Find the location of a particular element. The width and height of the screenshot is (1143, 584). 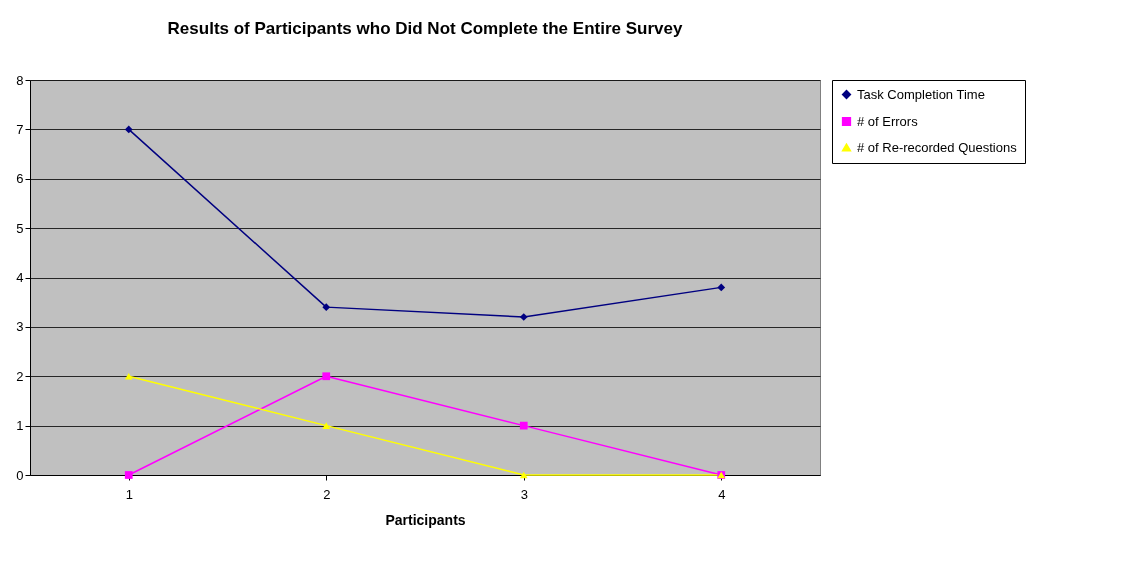

legend-label: # of Errors is located at coordinates (888, 121).